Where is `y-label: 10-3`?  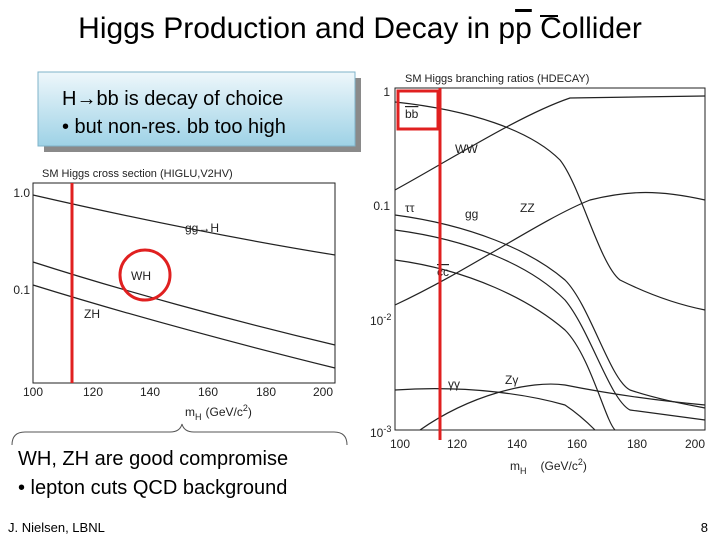
y-label: 10-3 is located at coordinates (380, 432).